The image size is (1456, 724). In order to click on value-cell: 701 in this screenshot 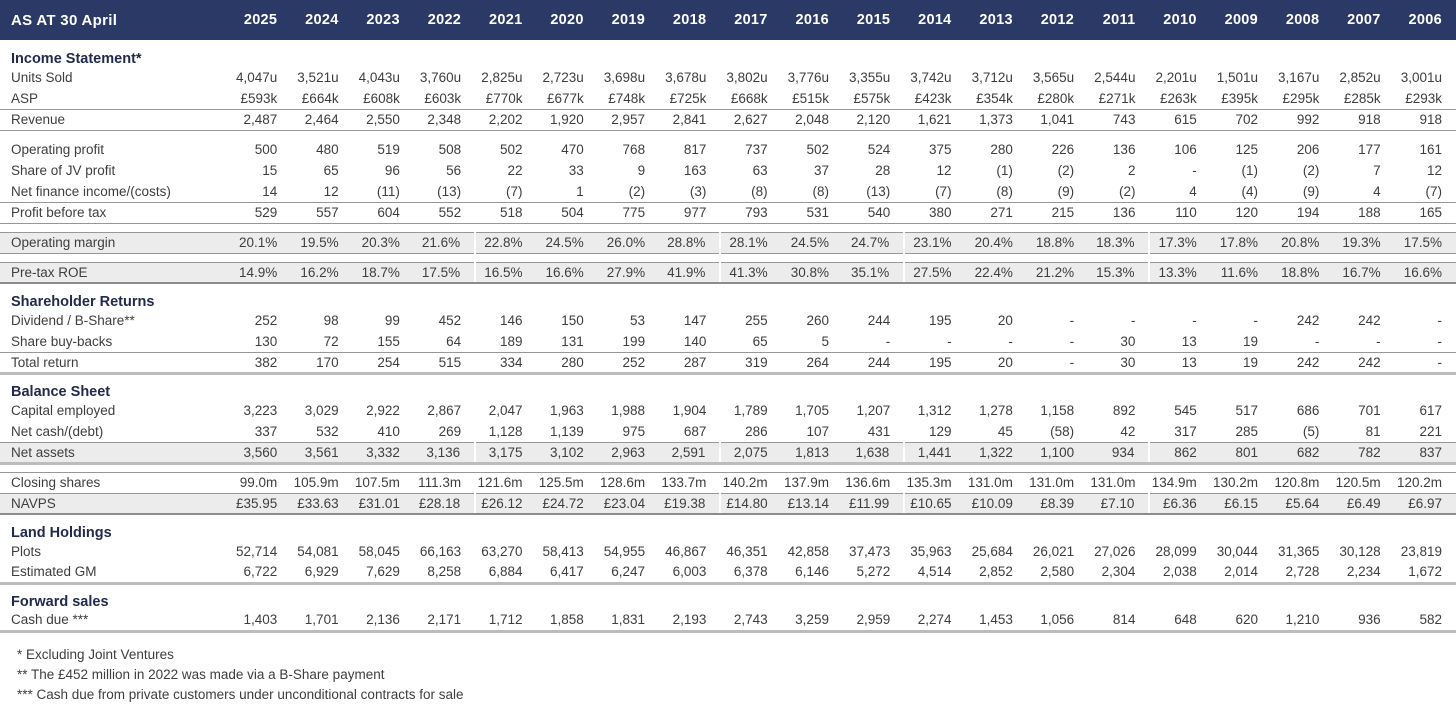, I will do `click(1369, 410)`.